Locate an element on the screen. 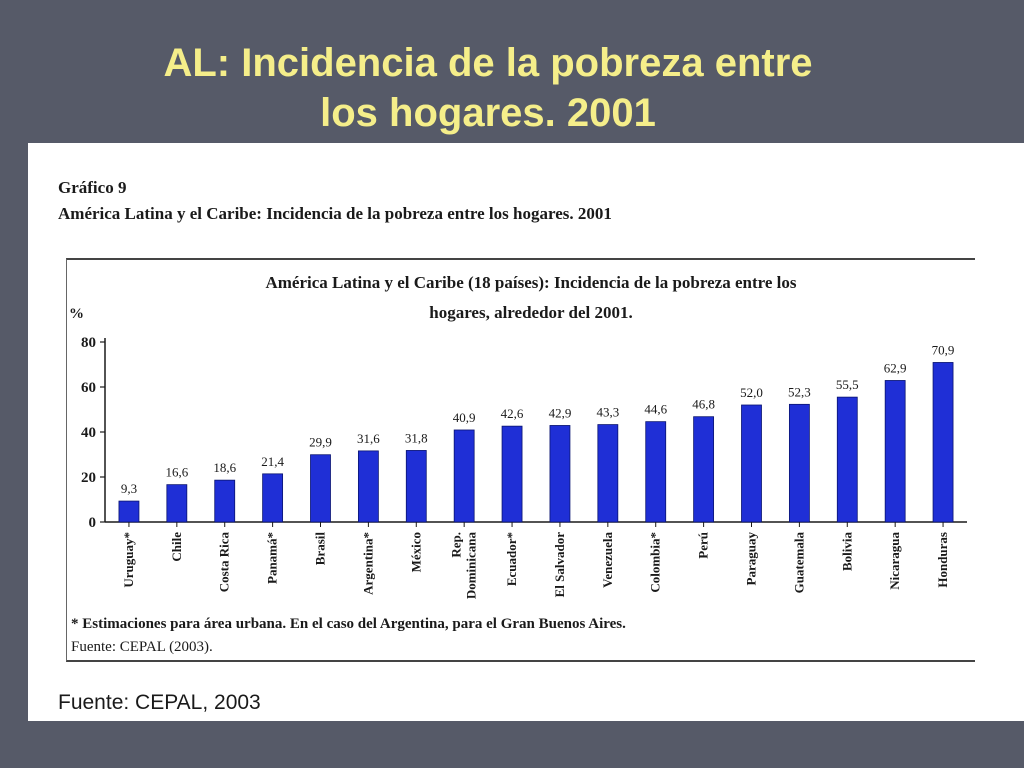  x-category-label: Guatemala is located at coordinates (798, 563).